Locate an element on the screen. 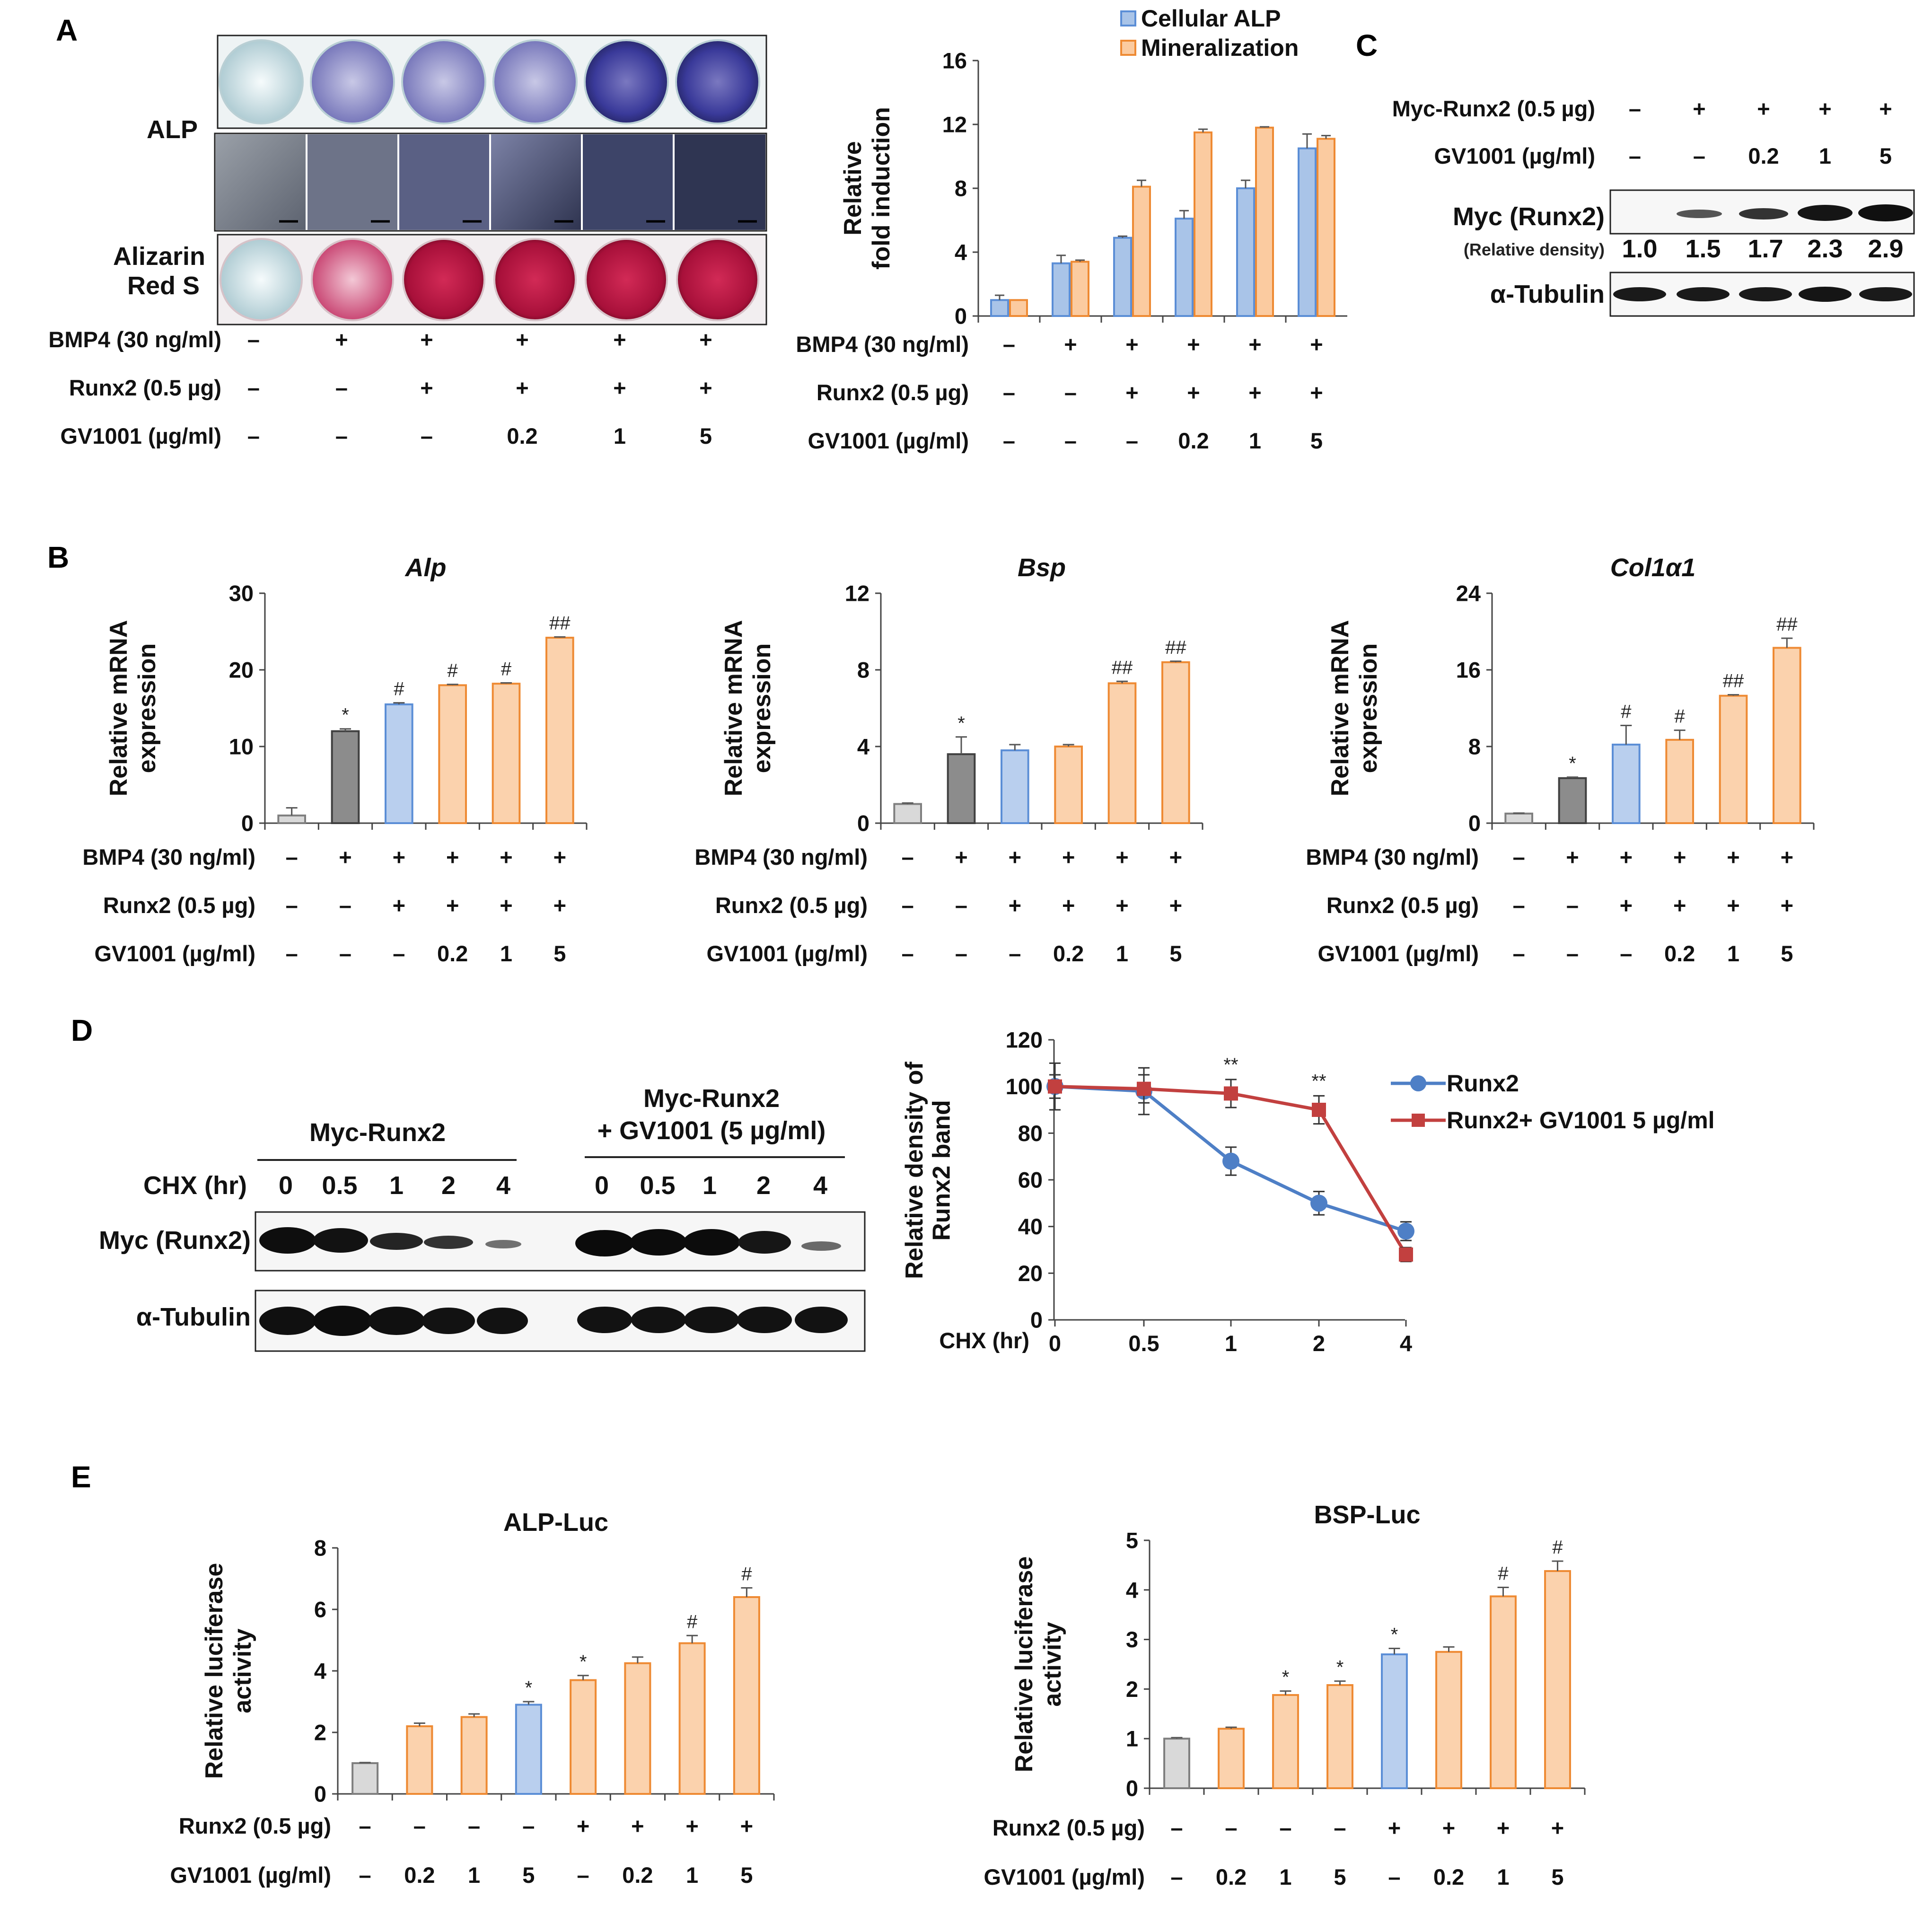 This screenshot has width=1932, height=1915. chart-title: Col1α1 is located at coordinates (1653, 567).